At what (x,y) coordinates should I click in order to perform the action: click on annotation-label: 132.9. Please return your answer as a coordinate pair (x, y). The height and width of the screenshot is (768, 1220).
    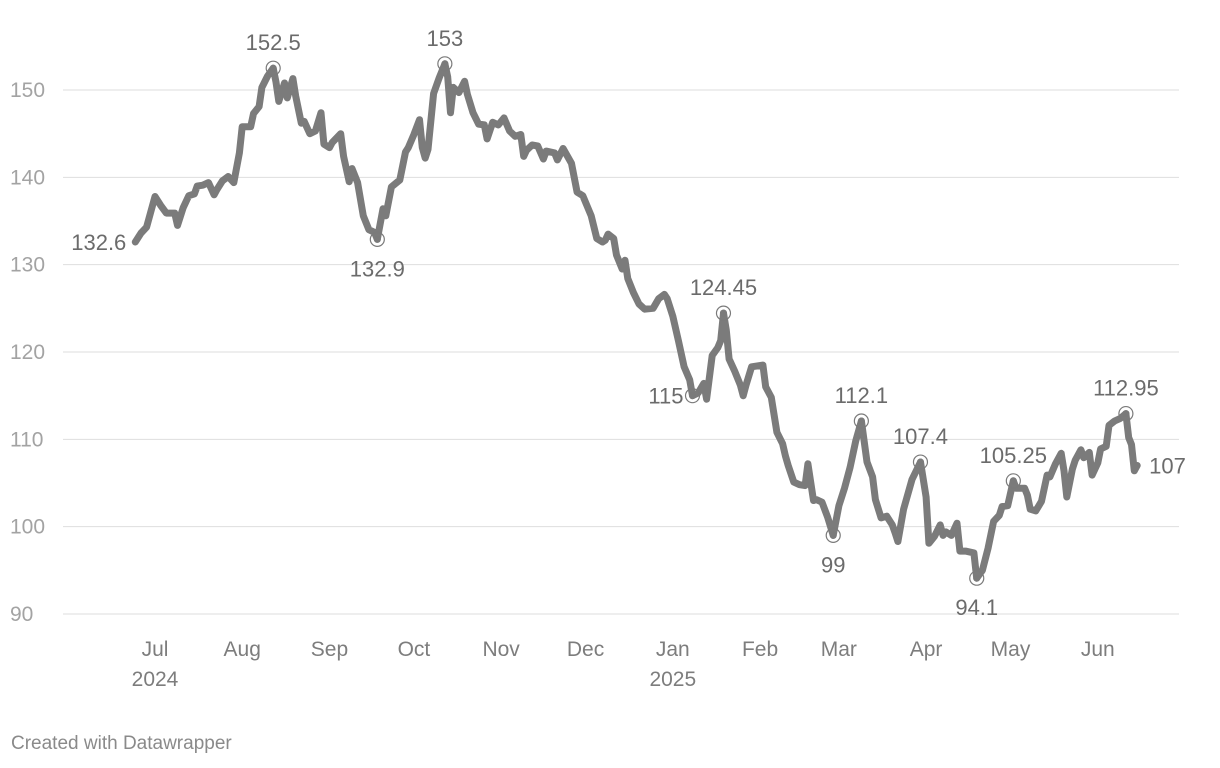
    Looking at the image, I should click on (377, 268).